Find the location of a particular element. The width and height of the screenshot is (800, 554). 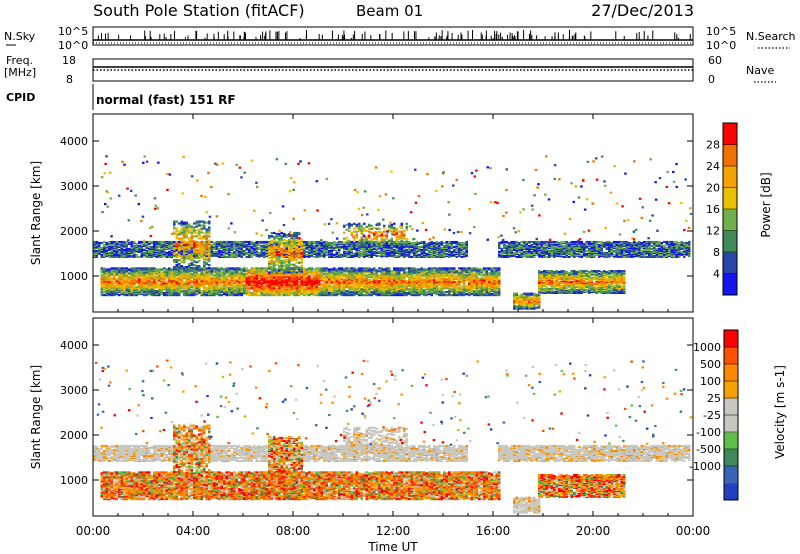

beam-label: Beam 01 is located at coordinates (389, 11).